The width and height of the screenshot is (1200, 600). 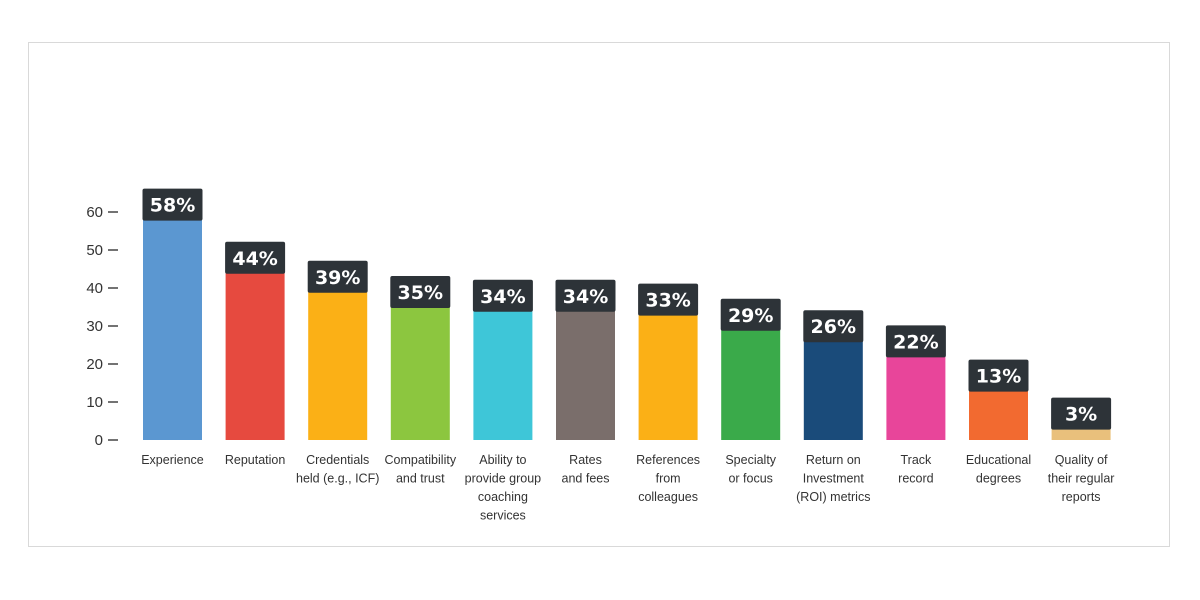 I want to click on value-label: 44%, so click(x=254, y=259).